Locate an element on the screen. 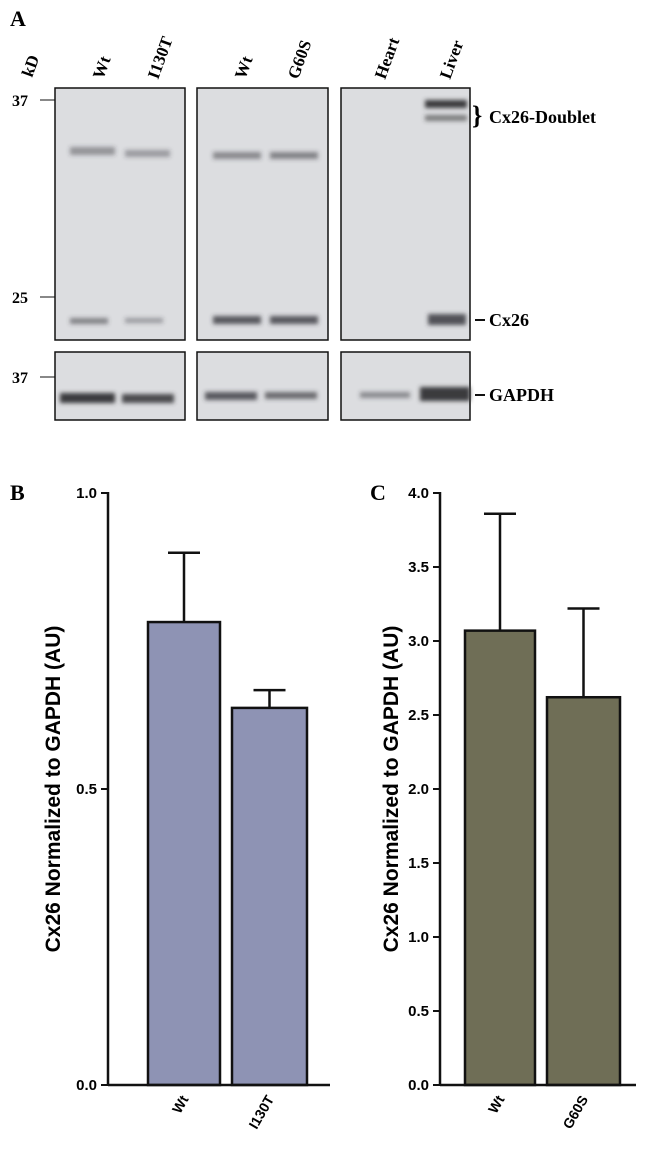 Image resolution: width=650 pixels, height=1161 pixels. y-tick-label: 3.0 is located at coordinates (418, 641).